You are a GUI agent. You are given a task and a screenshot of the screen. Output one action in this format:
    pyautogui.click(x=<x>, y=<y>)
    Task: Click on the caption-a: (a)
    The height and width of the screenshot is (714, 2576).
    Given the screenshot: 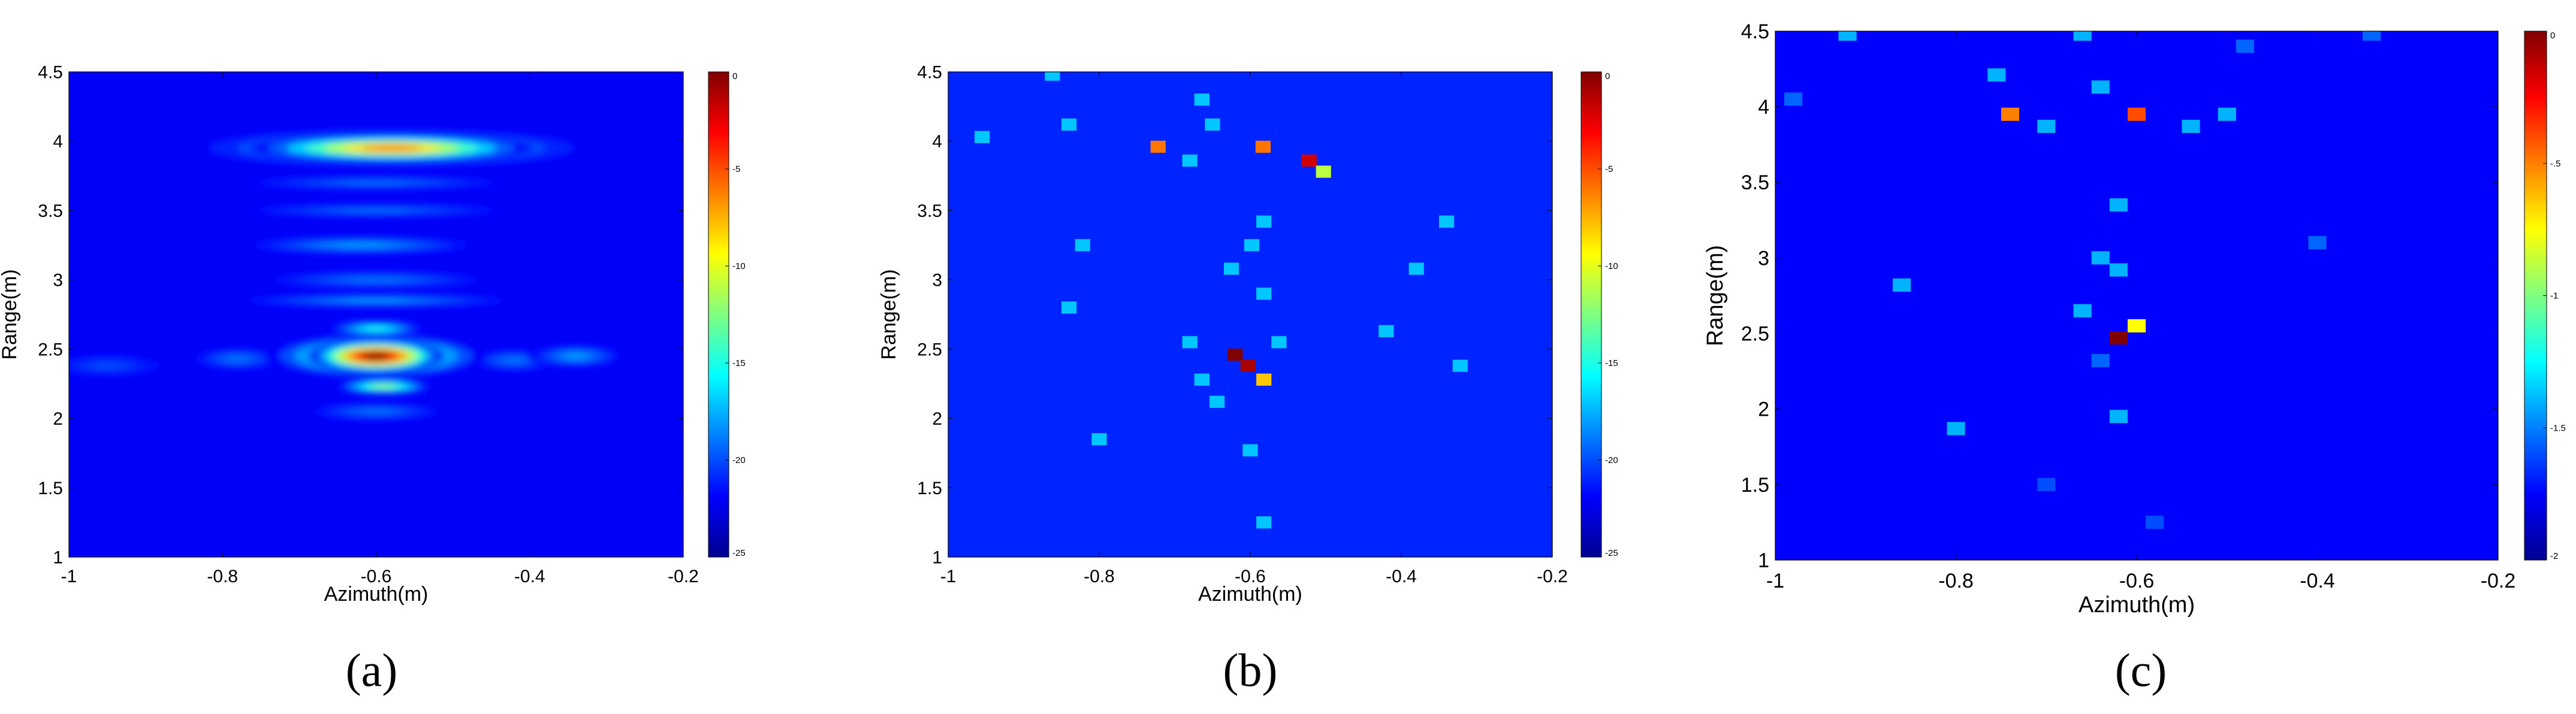 What is the action you would take?
    pyautogui.click(x=372, y=670)
    